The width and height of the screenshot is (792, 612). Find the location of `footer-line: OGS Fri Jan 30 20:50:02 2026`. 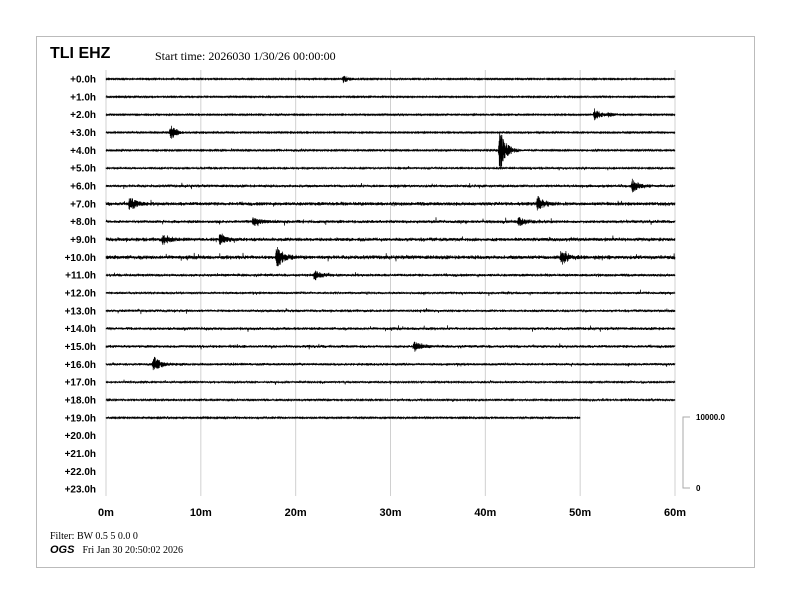

footer-line: OGS Fri Jan 30 20:50:02 2026 is located at coordinates (116, 550).